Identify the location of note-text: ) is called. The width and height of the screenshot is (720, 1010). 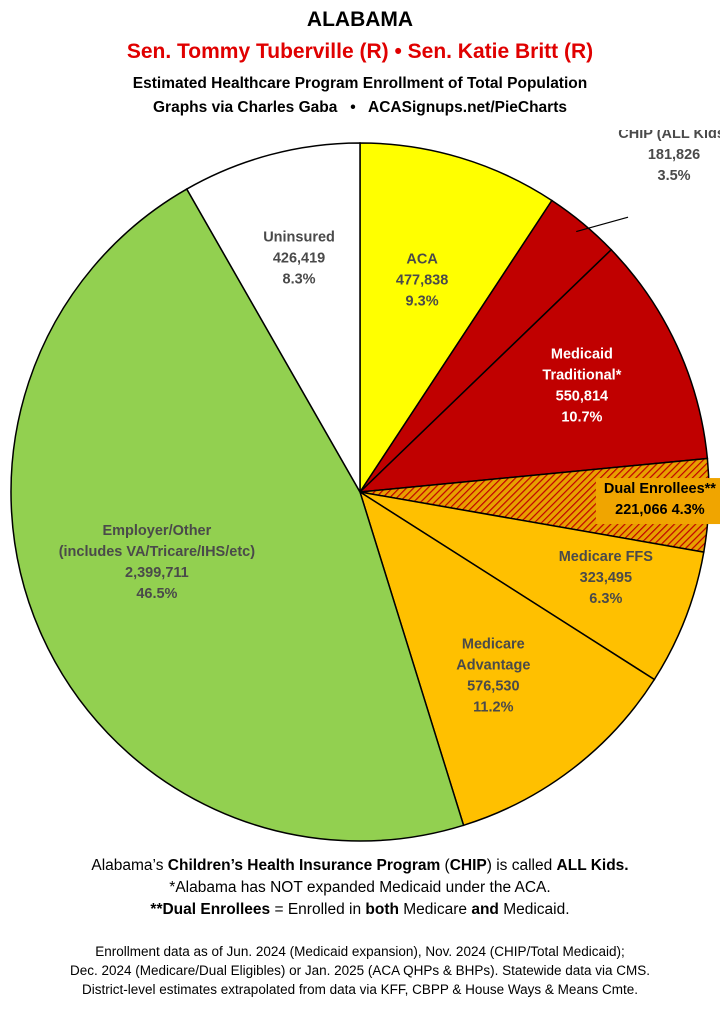
(521, 865).